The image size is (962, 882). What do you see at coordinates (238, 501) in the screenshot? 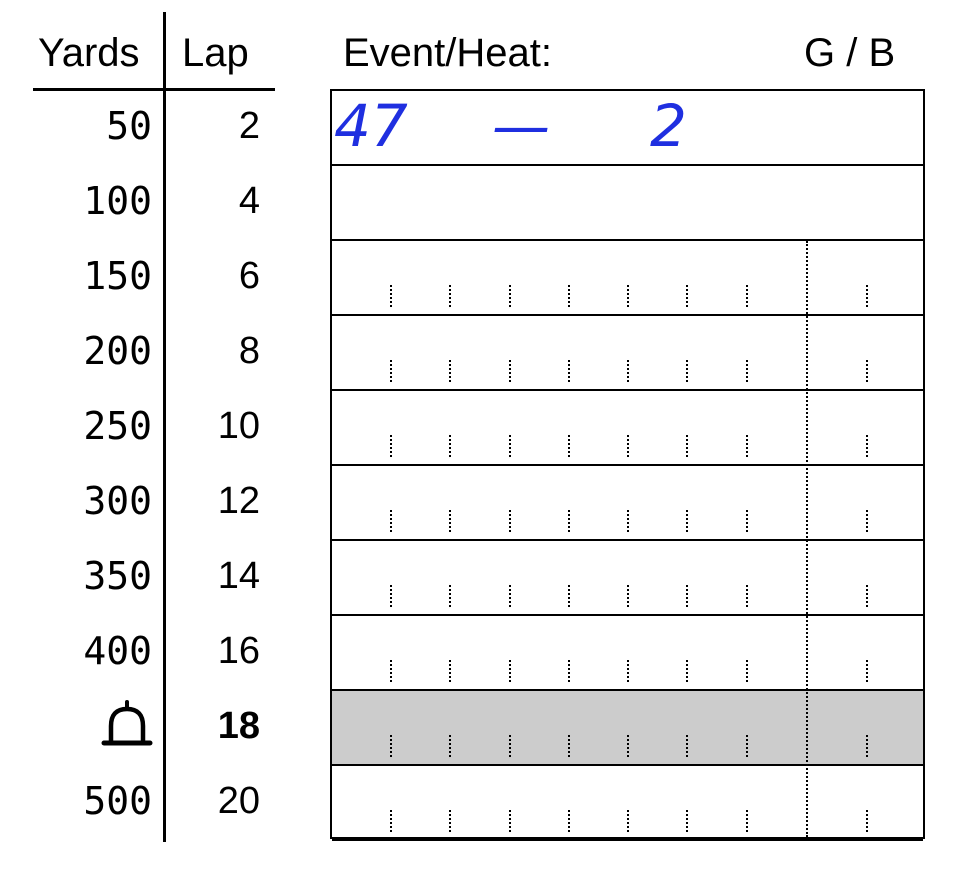
I see `lap-12: 12` at bounding box center [238, 501].